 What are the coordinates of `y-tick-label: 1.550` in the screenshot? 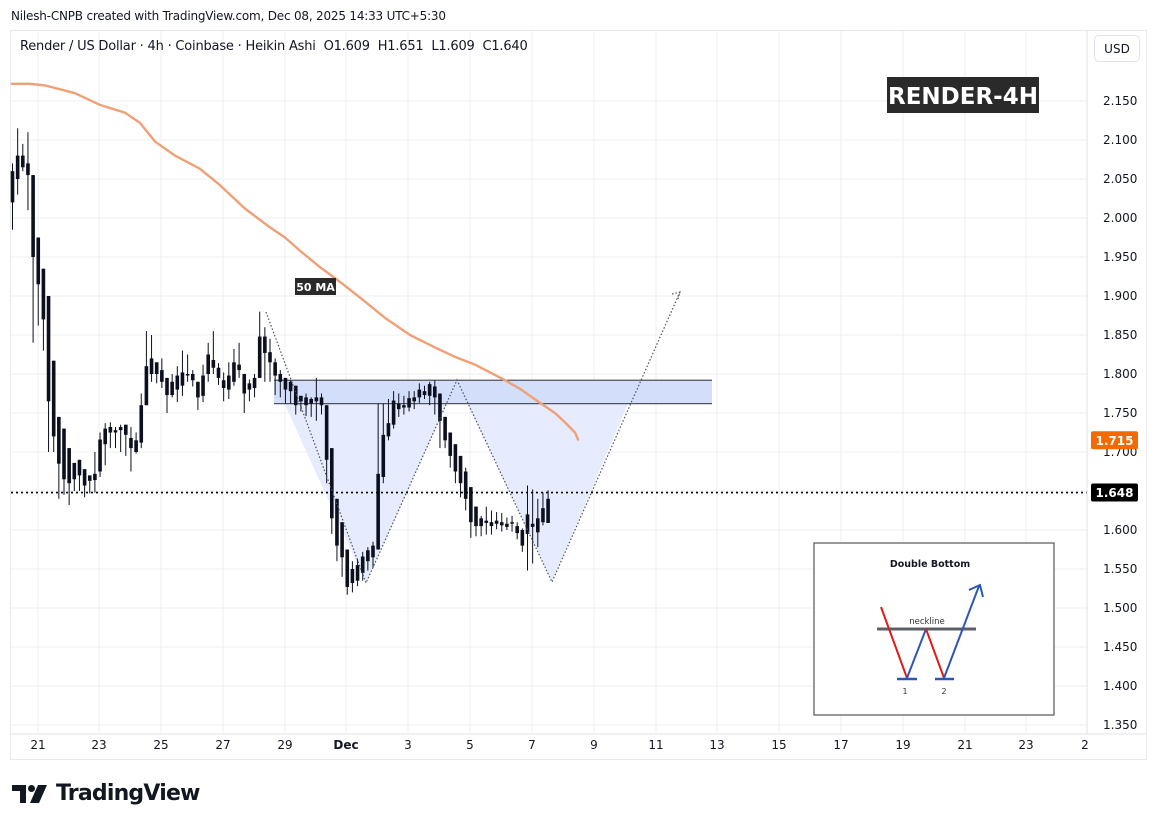 It's located at (1120, 569).